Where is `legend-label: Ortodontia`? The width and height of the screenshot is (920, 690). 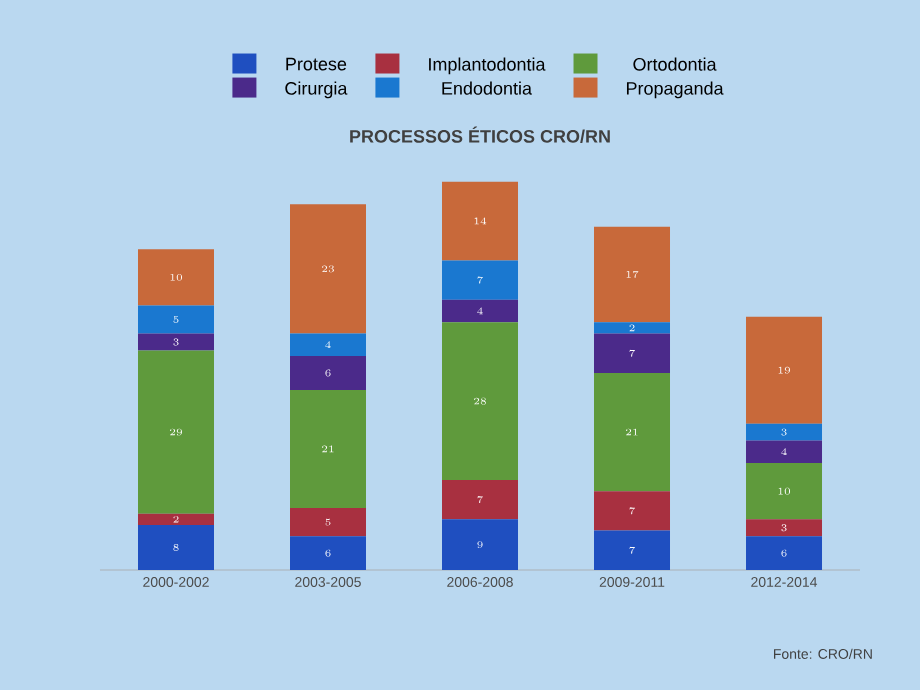
legend-label: Ortodontia is located at coordinates (675, 64).